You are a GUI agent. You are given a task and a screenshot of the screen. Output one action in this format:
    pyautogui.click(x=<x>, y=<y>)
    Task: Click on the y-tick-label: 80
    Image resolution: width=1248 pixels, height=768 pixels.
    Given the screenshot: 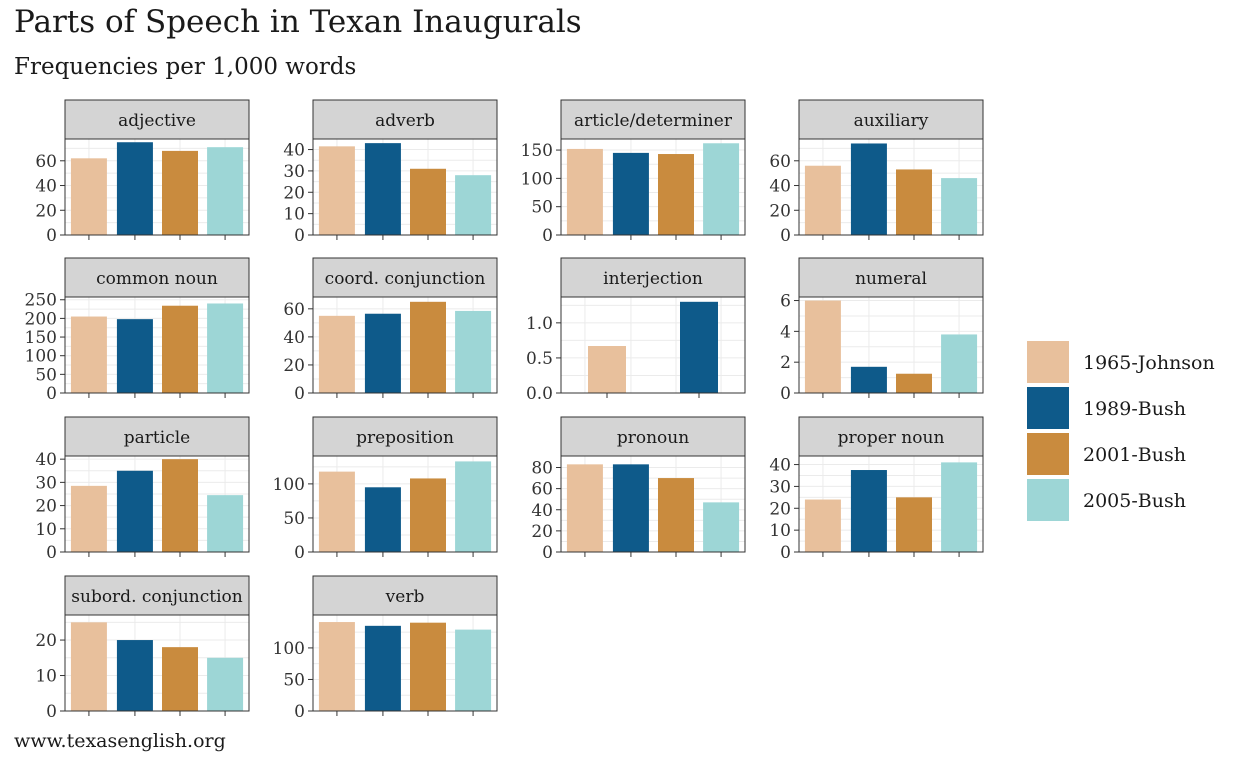 What is the action you would take?
    pyautogui.click(x=542, y=469)
    